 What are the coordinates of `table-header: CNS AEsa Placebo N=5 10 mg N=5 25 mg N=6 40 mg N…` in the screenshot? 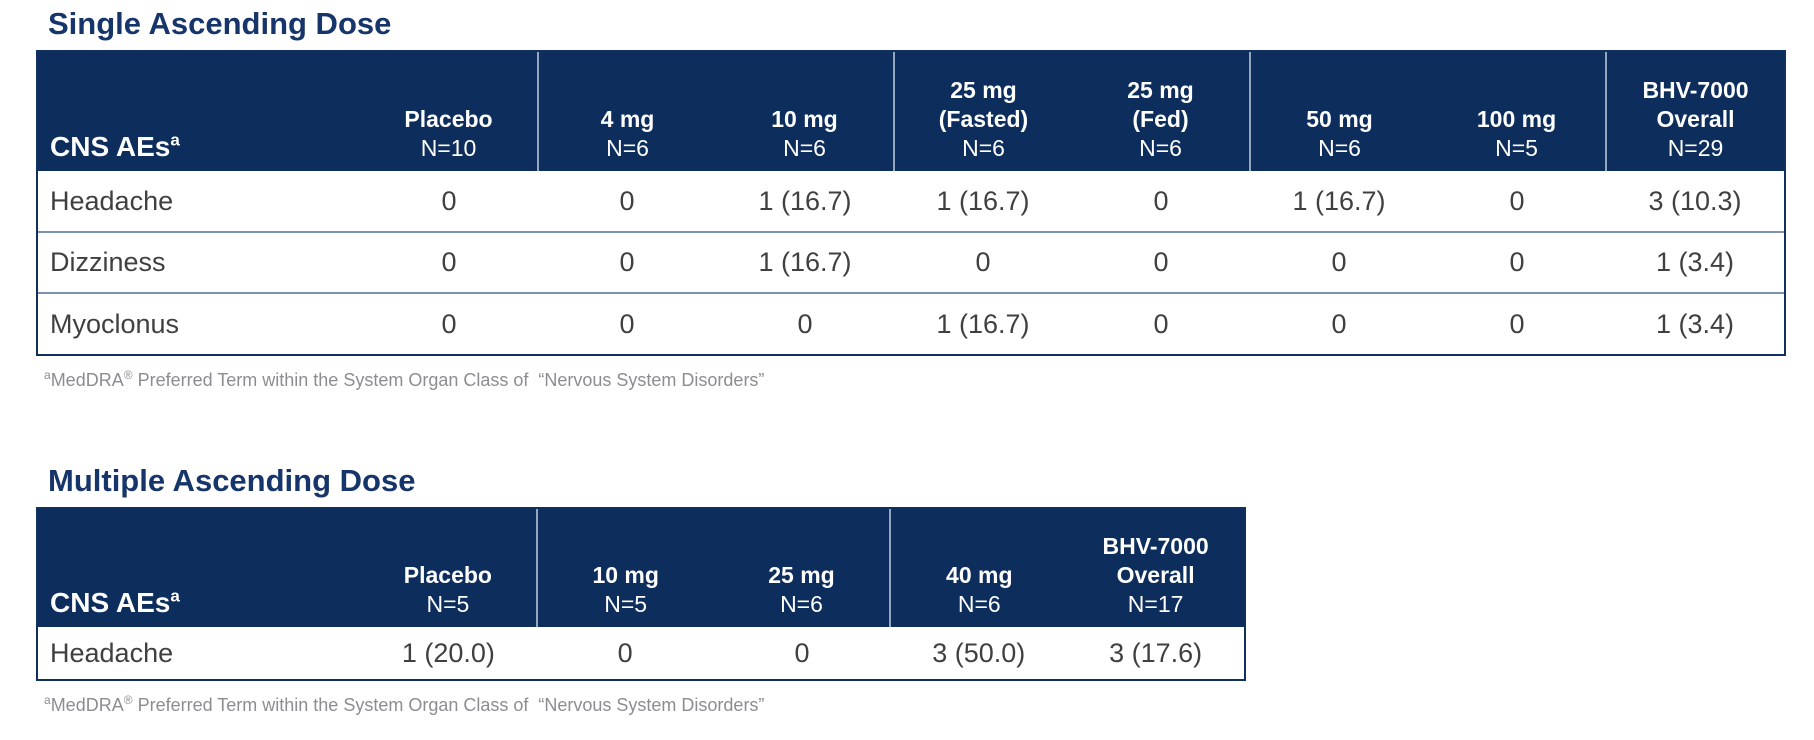 It's located at (641, 568).